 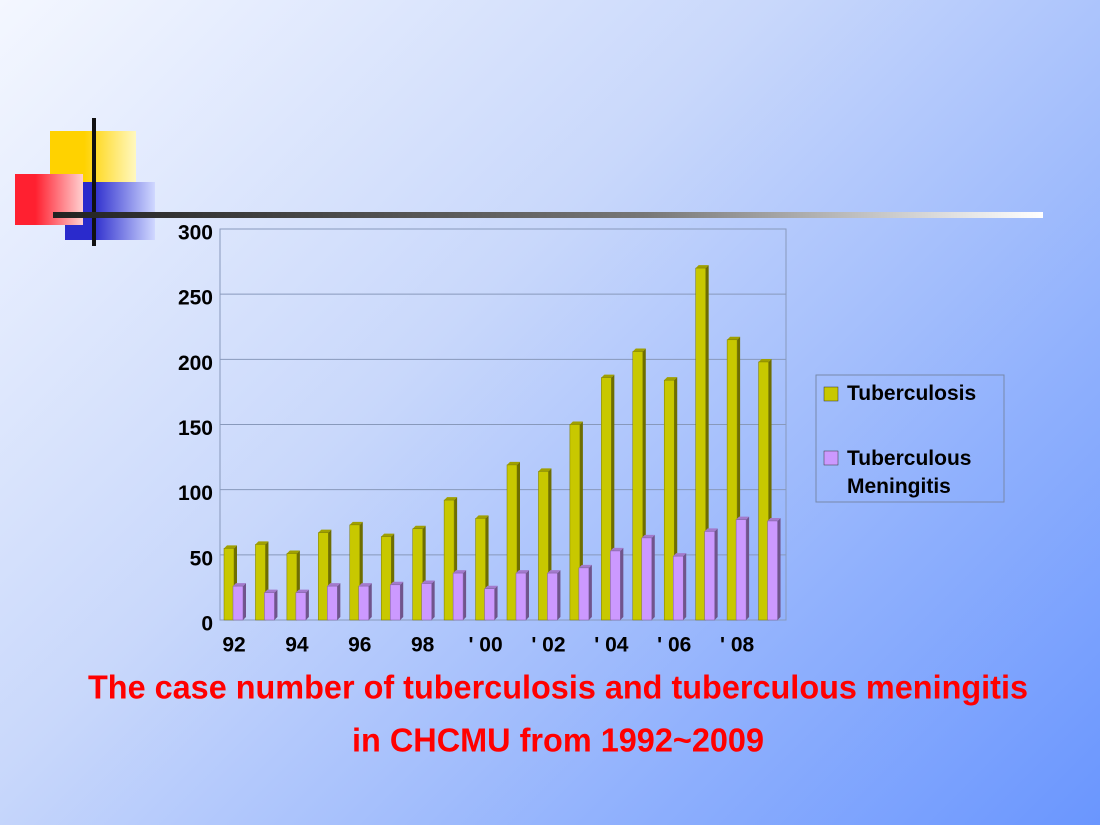 I want to click on x-tick-label: ' 06, so click(x=674, y=645).